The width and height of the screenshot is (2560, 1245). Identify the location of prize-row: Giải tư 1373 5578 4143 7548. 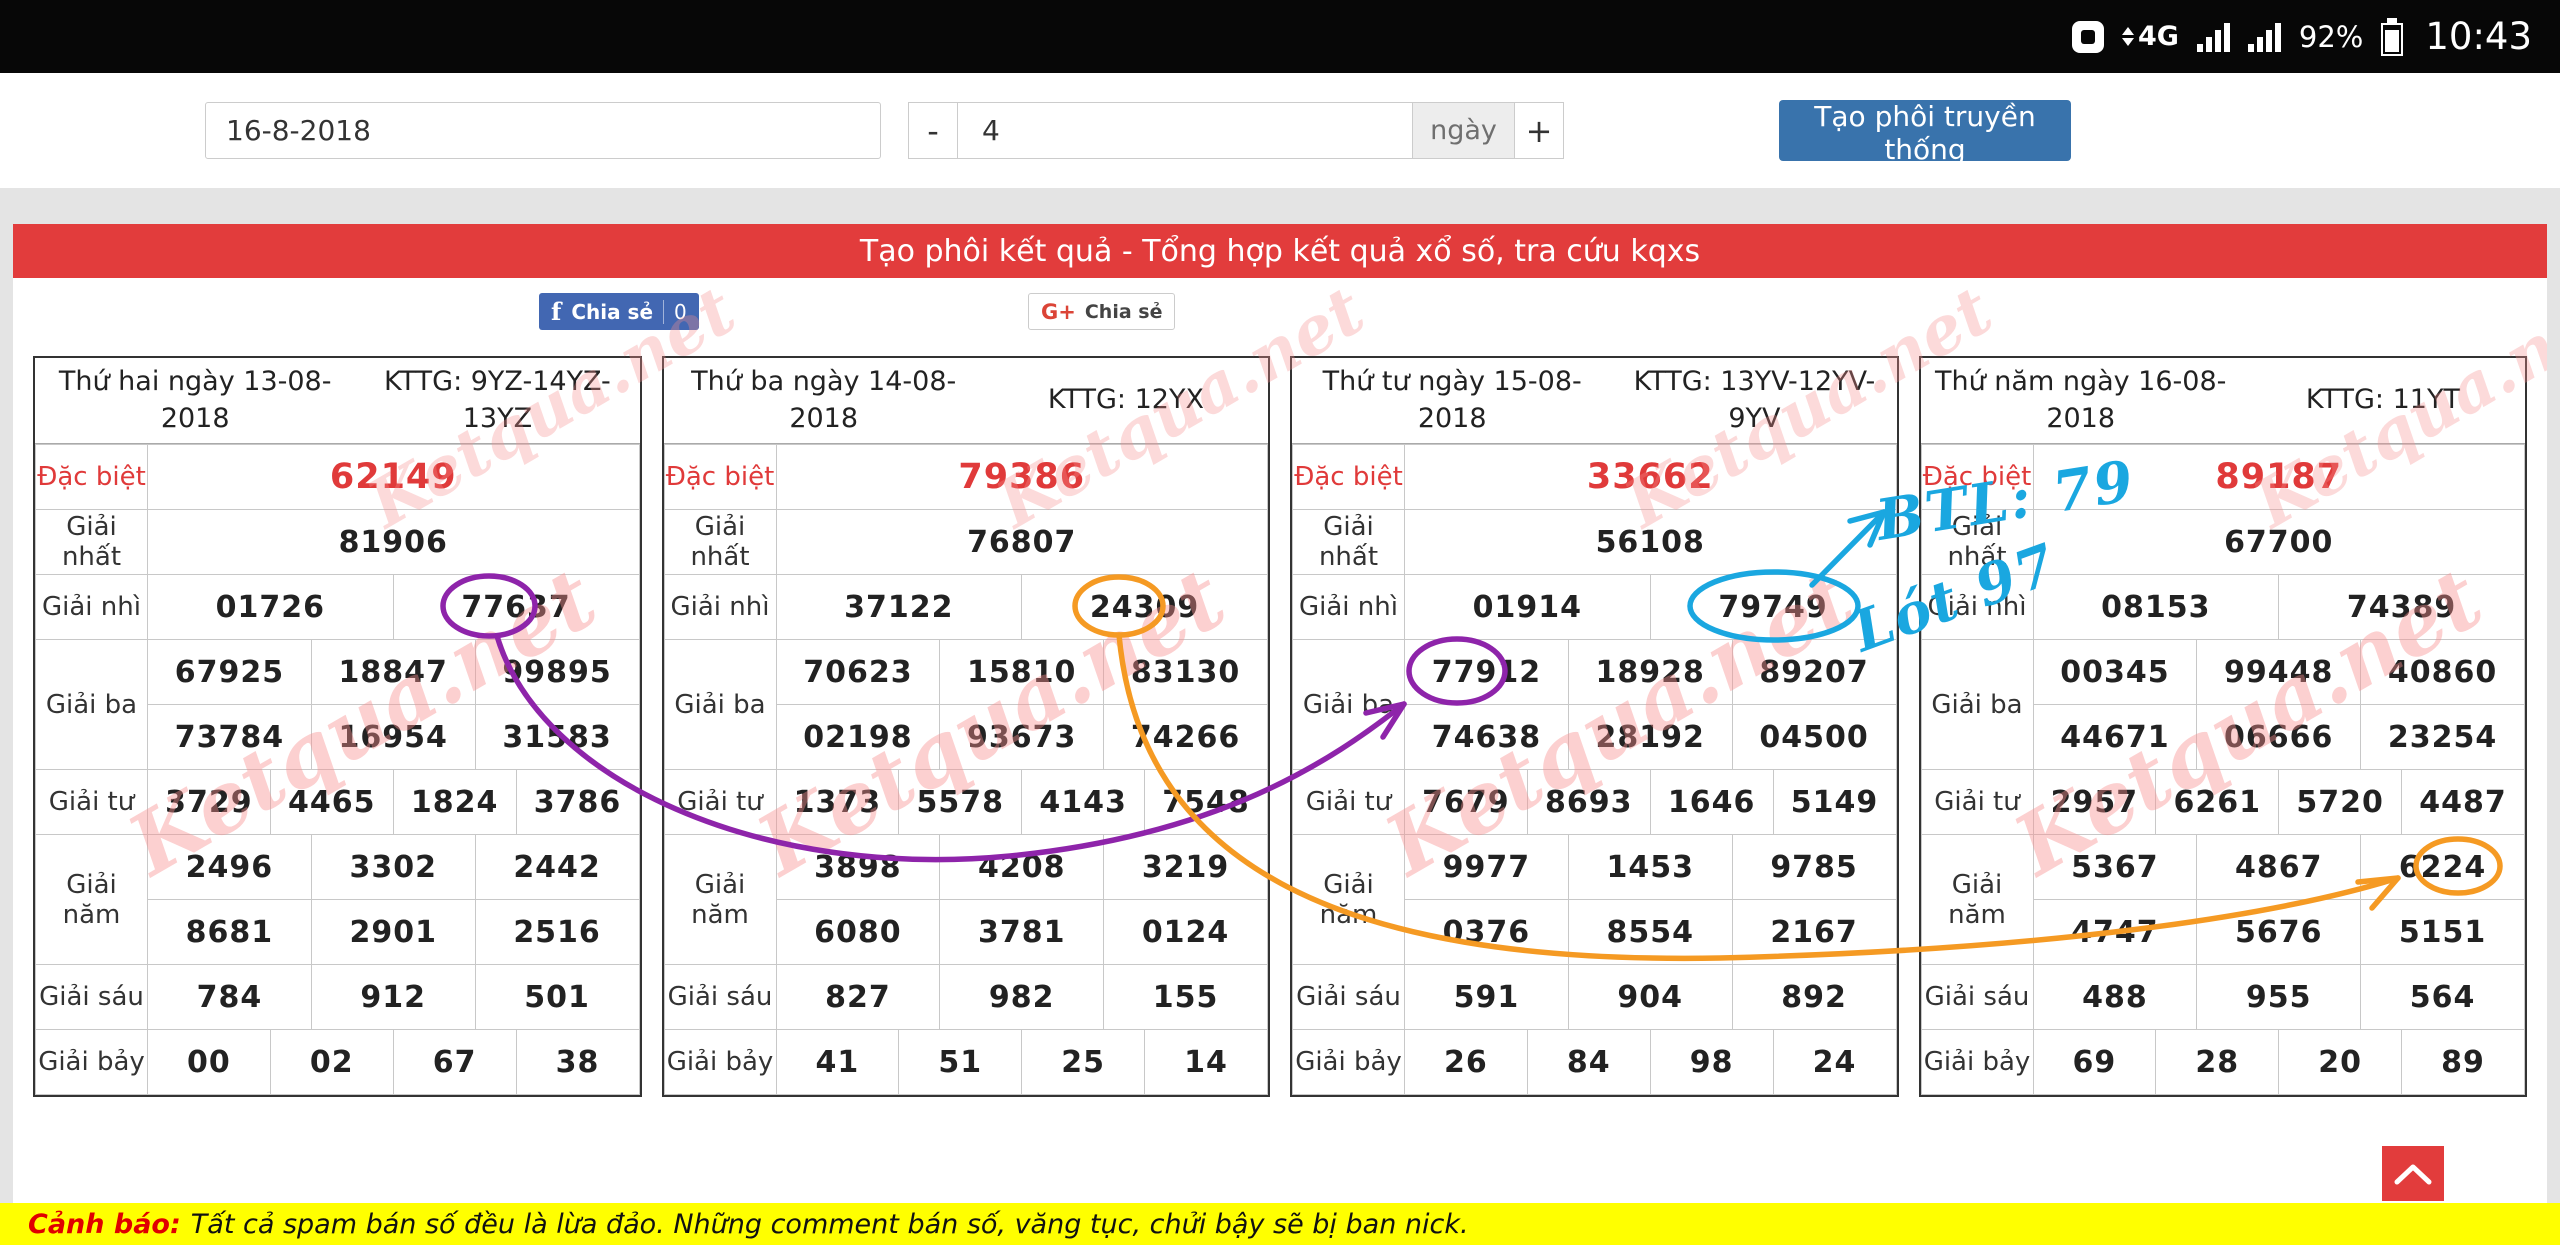
(965, 802).